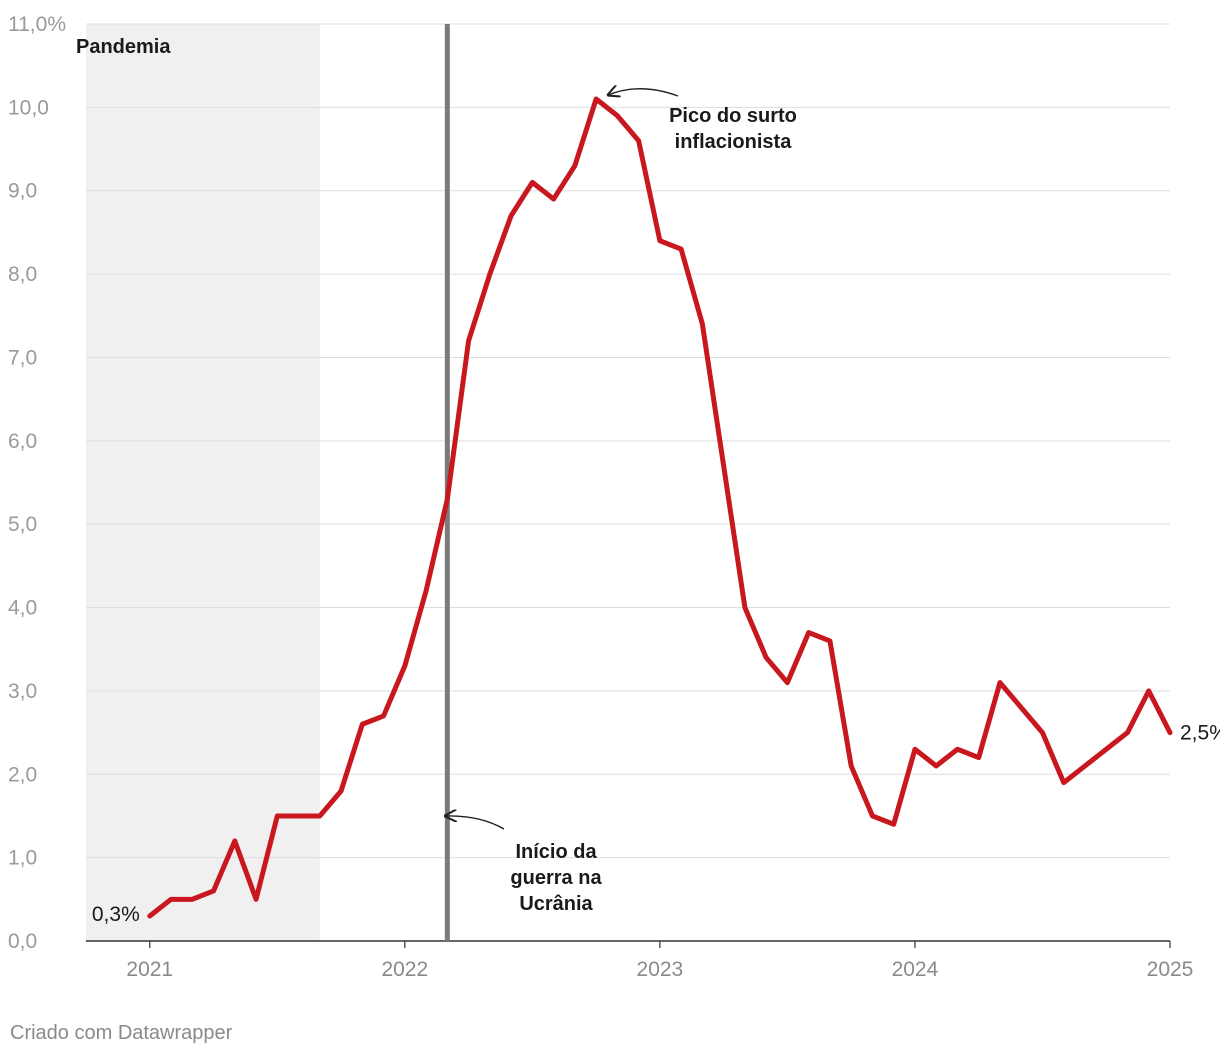 The width and height of the screenshot is (1220, 1058). I want to click on y-tick-label: 9,0, so click(22, 191).